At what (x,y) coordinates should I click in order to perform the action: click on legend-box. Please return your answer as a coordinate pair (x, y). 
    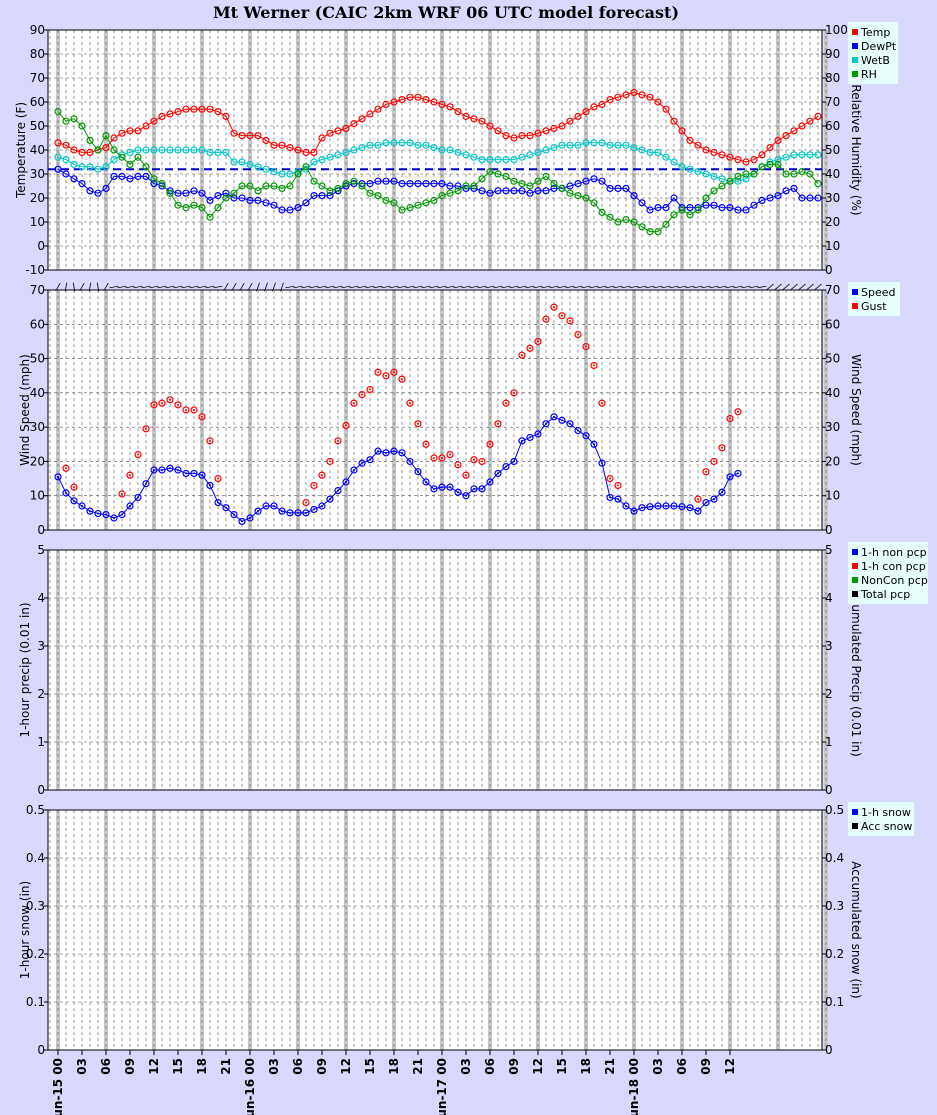
    Looking at the image, I should click on (888, 573).